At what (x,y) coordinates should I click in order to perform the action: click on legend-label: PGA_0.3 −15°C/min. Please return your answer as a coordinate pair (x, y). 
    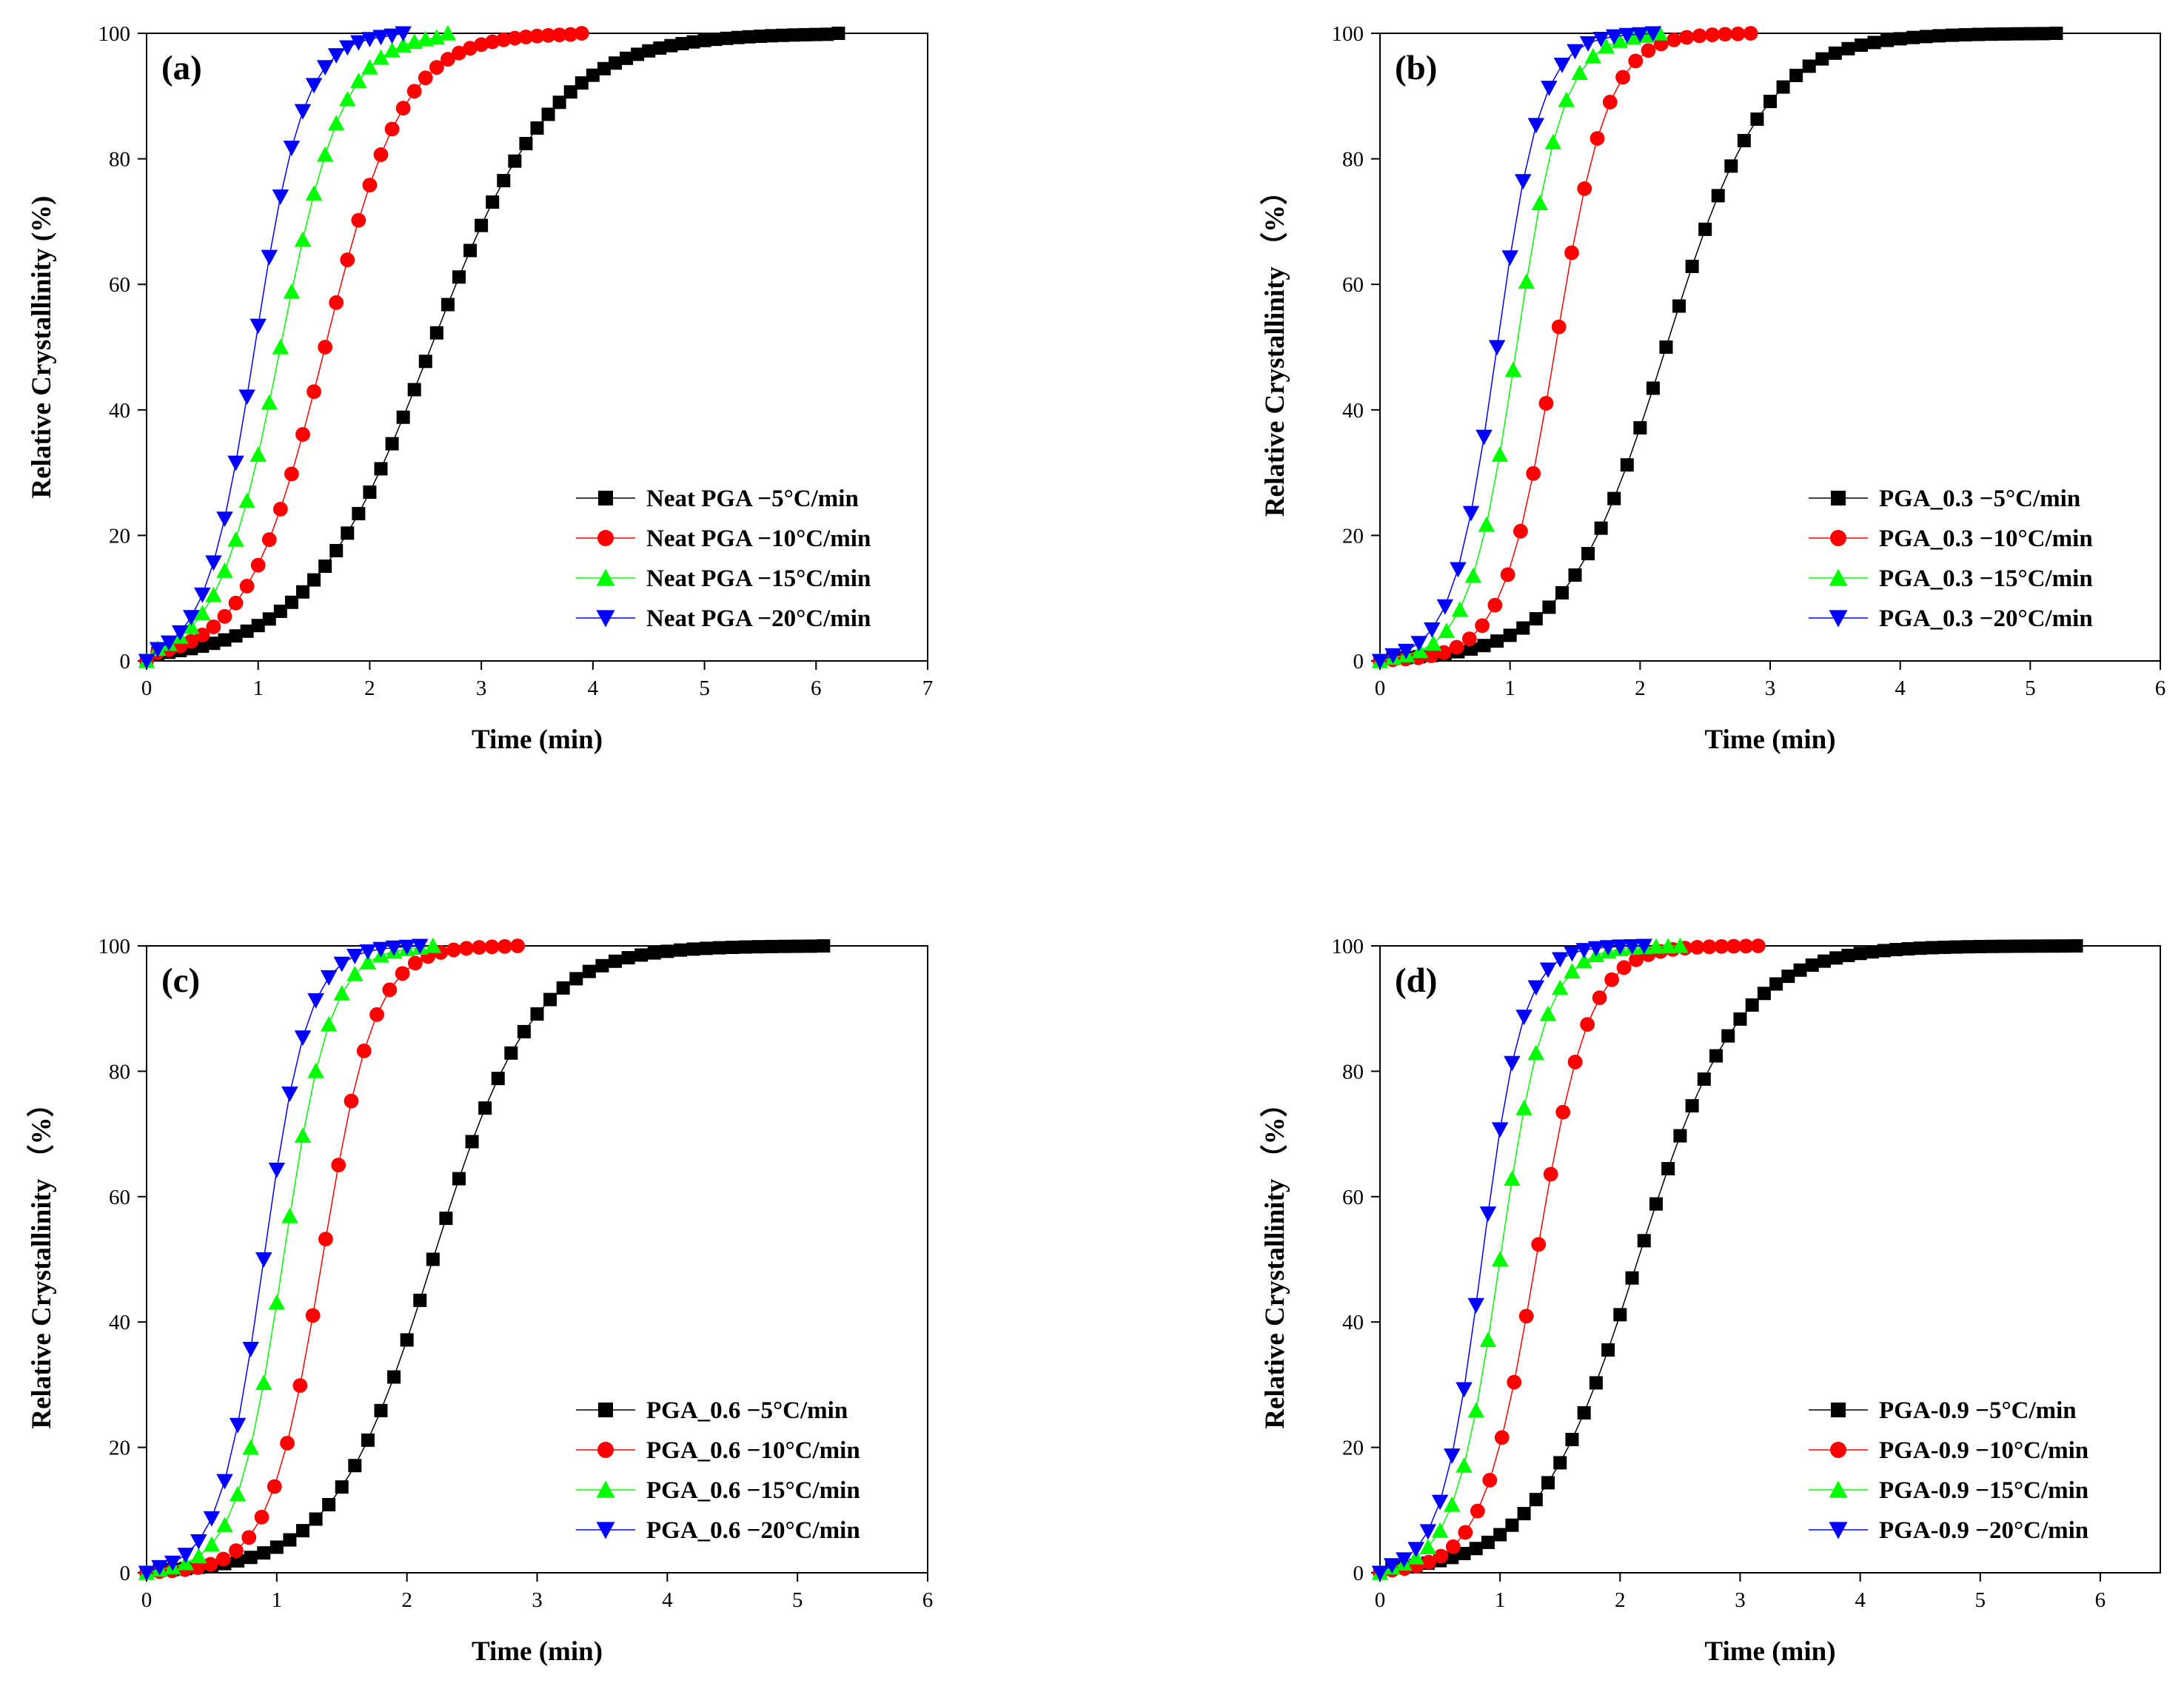
    Looking at the image, I should click on (1986, 578).